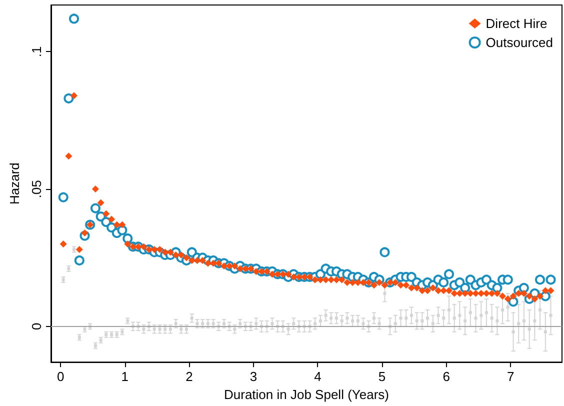 This screenshot has width=564, height=406. Describe the element at coordinates (446, 376) in the screenshot. I see `x-tick-label: 6` at that location.